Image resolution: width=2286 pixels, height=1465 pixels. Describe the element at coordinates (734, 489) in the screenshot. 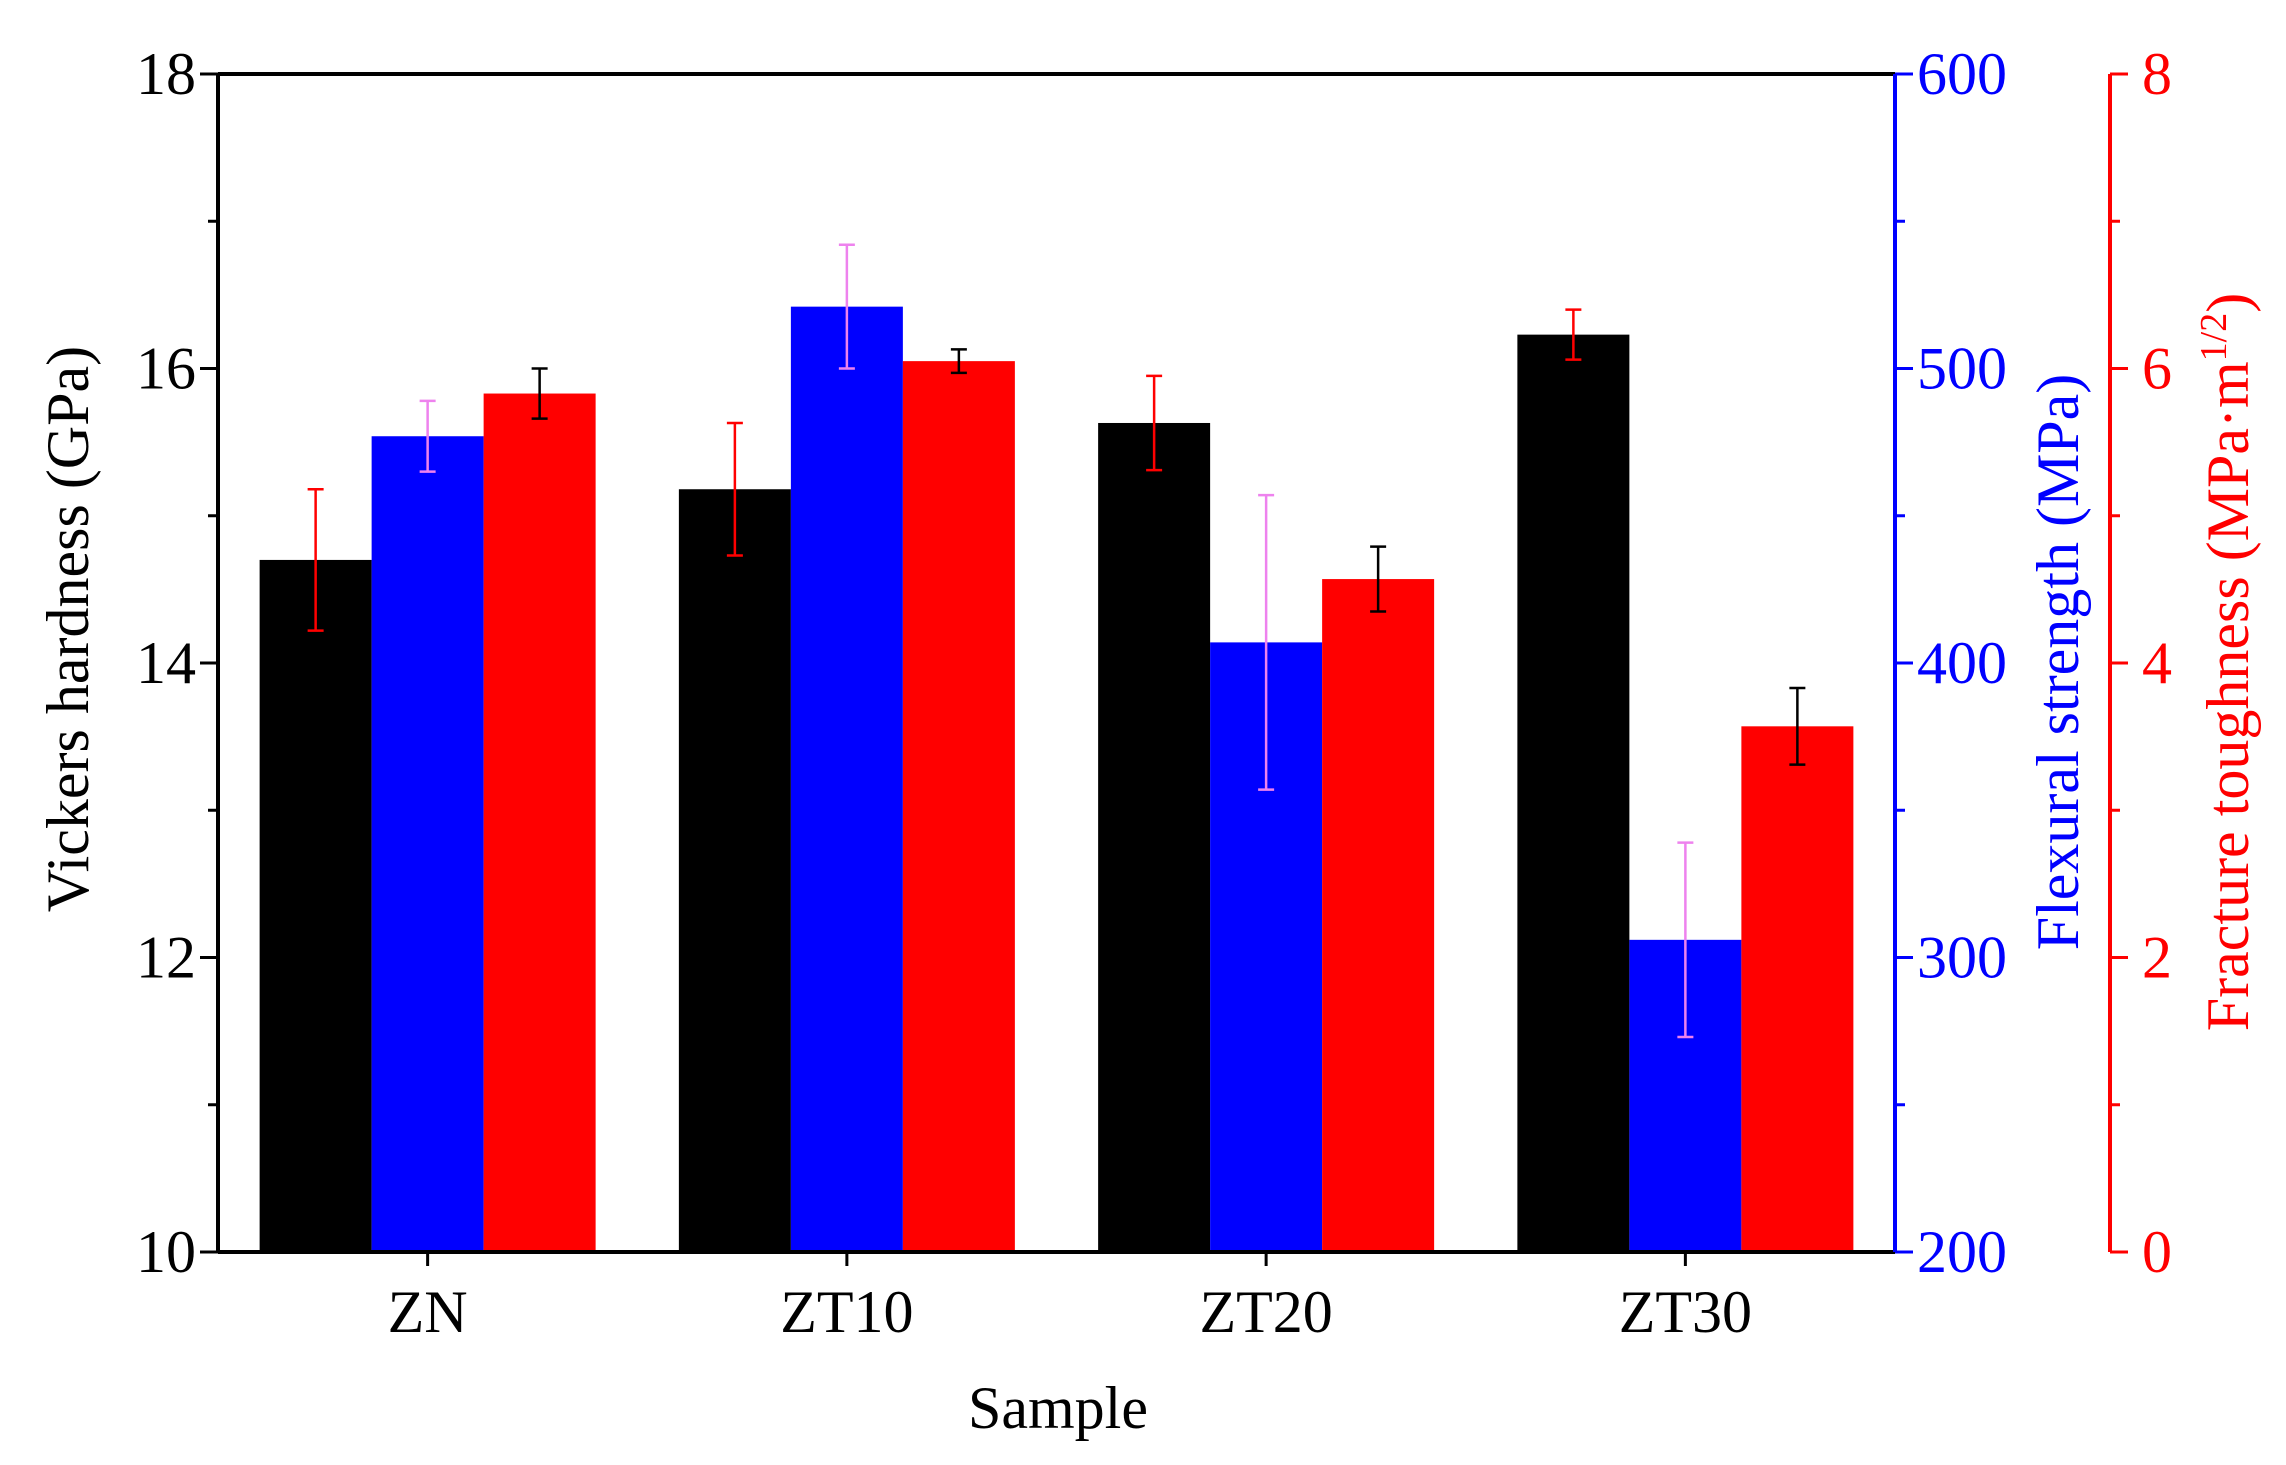

I see `error-bar-zt10-left` at that location.